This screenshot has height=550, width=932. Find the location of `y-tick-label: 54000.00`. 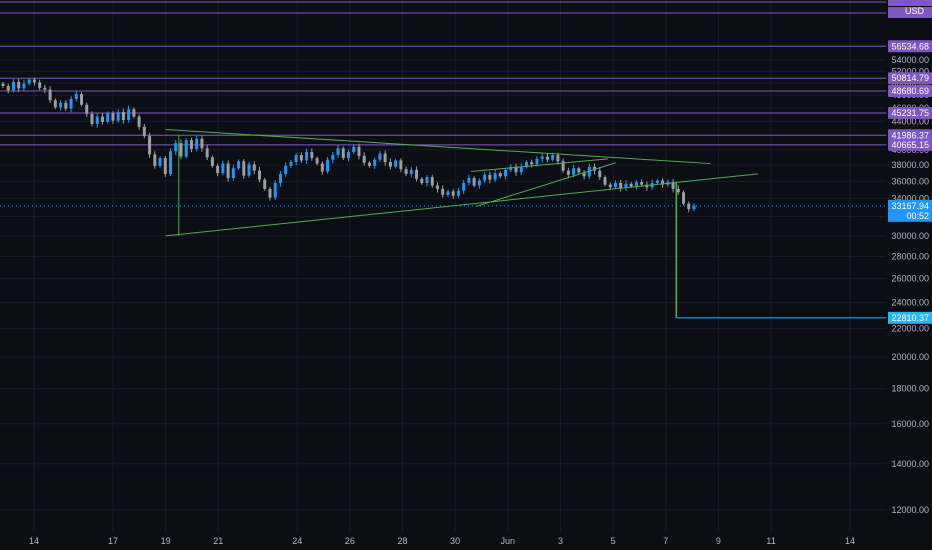

y-tick-label: 54000.00 is located at coordinates (910, 60).